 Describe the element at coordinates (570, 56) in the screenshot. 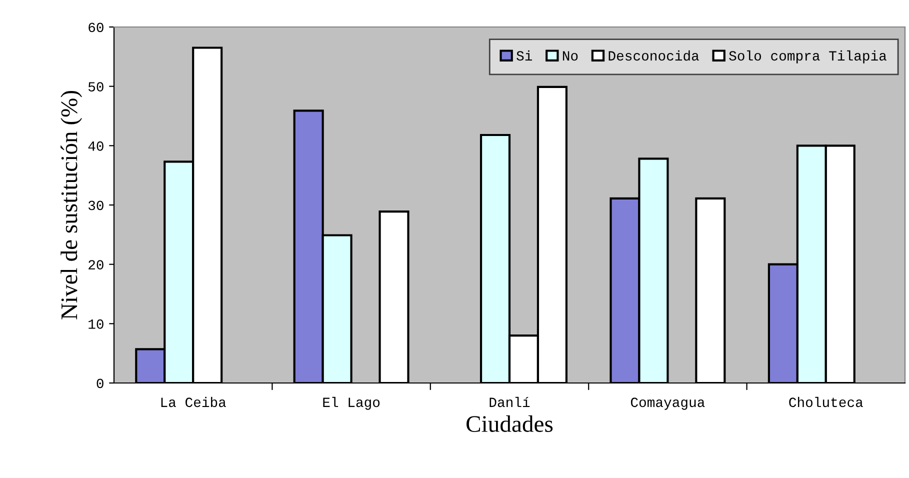

I see `legend-label: No` at that location.